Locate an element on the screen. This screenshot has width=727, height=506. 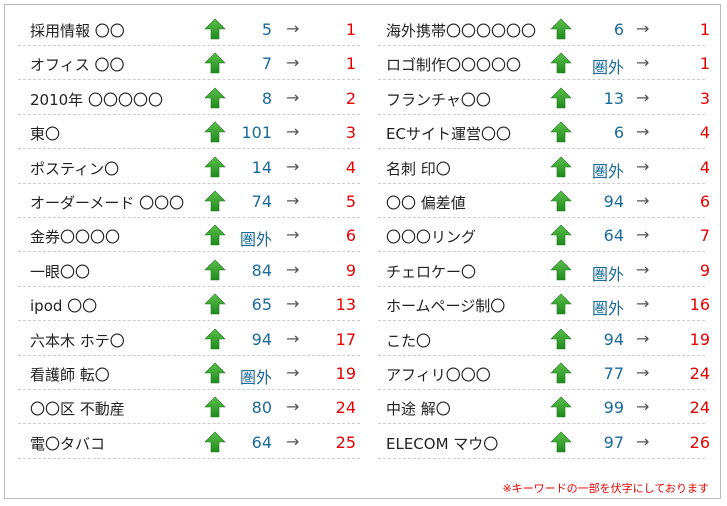
ranking-row: フランチャ〇〇 13 → 3 is located at coordinates (544, 98).